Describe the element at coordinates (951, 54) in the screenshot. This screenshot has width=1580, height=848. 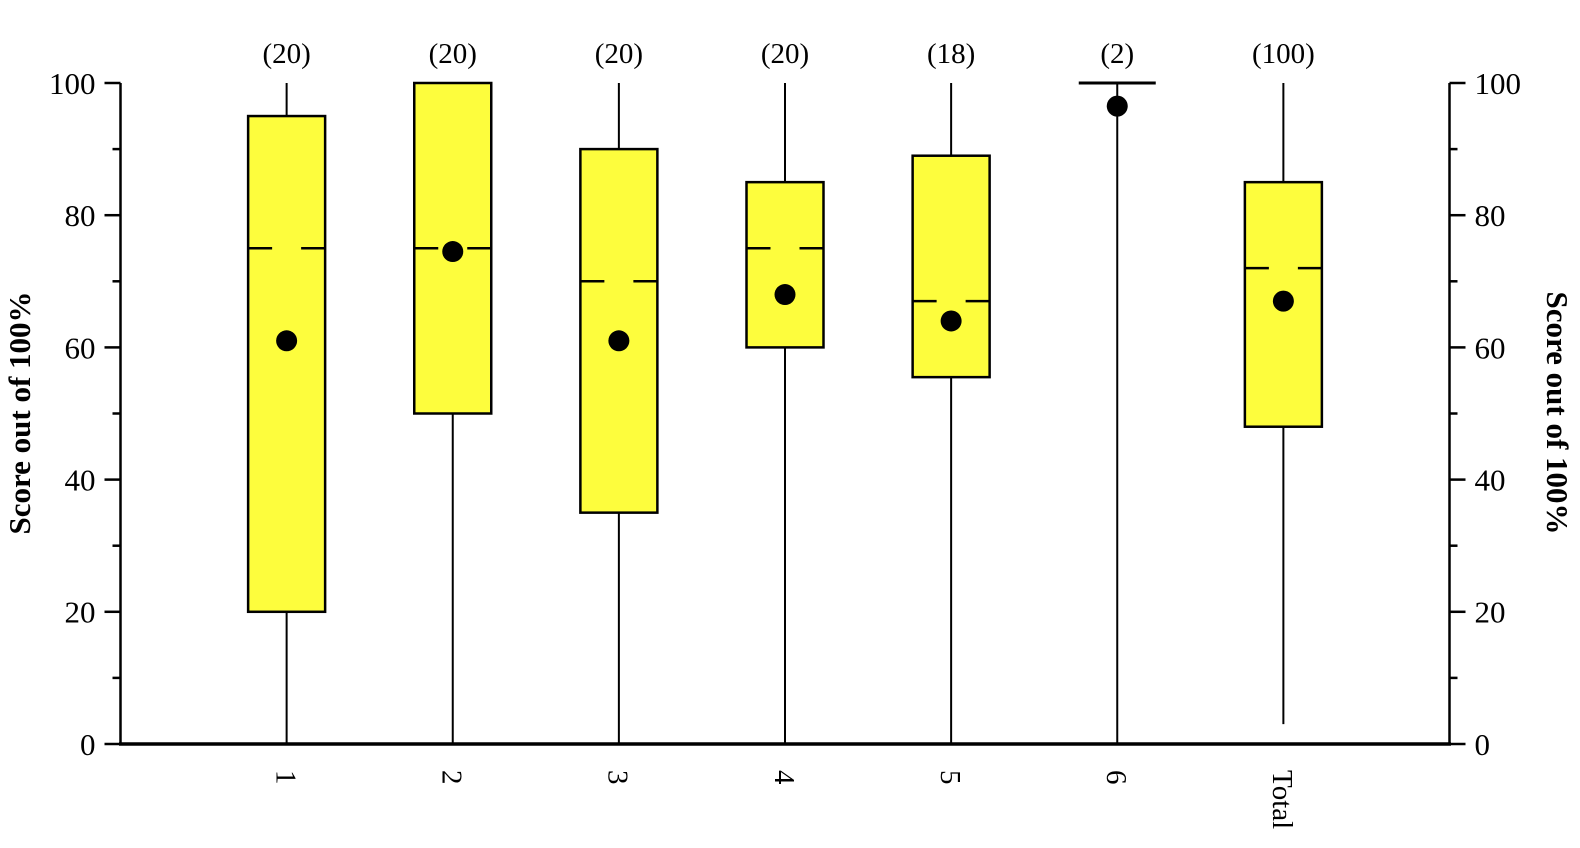
I see `count-label: (18)` at that location.